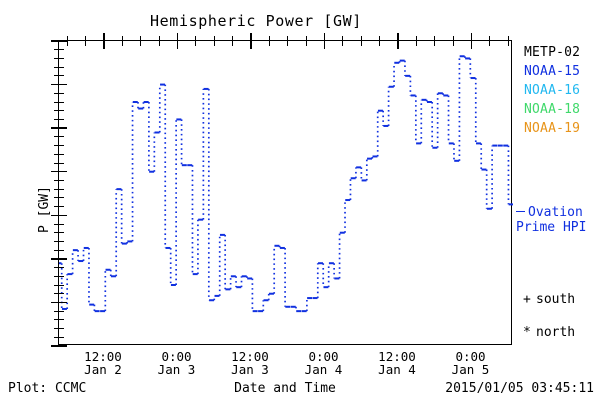  What do you see at coordinates (256, 21) in the screenshot?
I see `chart-title: Hemispheric Power [GW]` at bounding box center [256, 21].